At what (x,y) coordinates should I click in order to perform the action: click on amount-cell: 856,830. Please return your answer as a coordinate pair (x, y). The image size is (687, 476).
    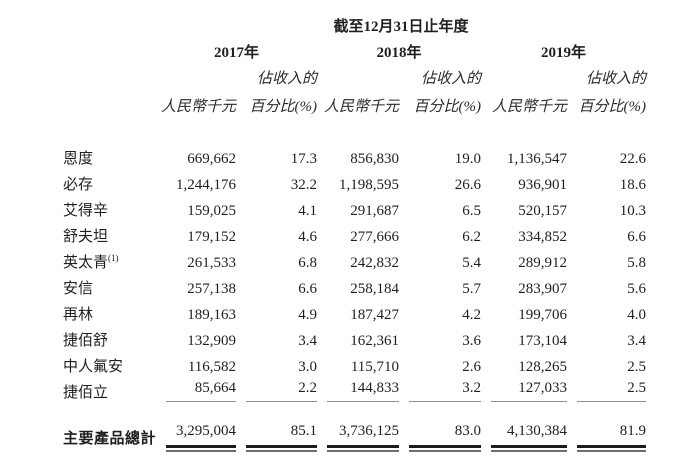
    Looking at the image, I should click on (375, 158).